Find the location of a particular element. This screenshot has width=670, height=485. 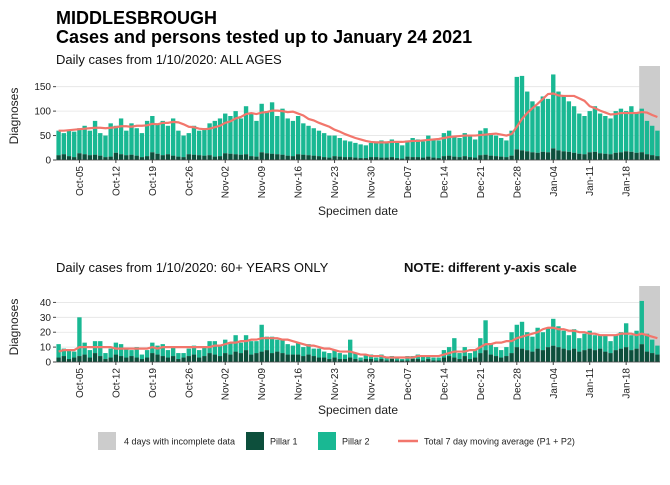

x-tick-label: Nov-23 is located at coordinates (335, 384).